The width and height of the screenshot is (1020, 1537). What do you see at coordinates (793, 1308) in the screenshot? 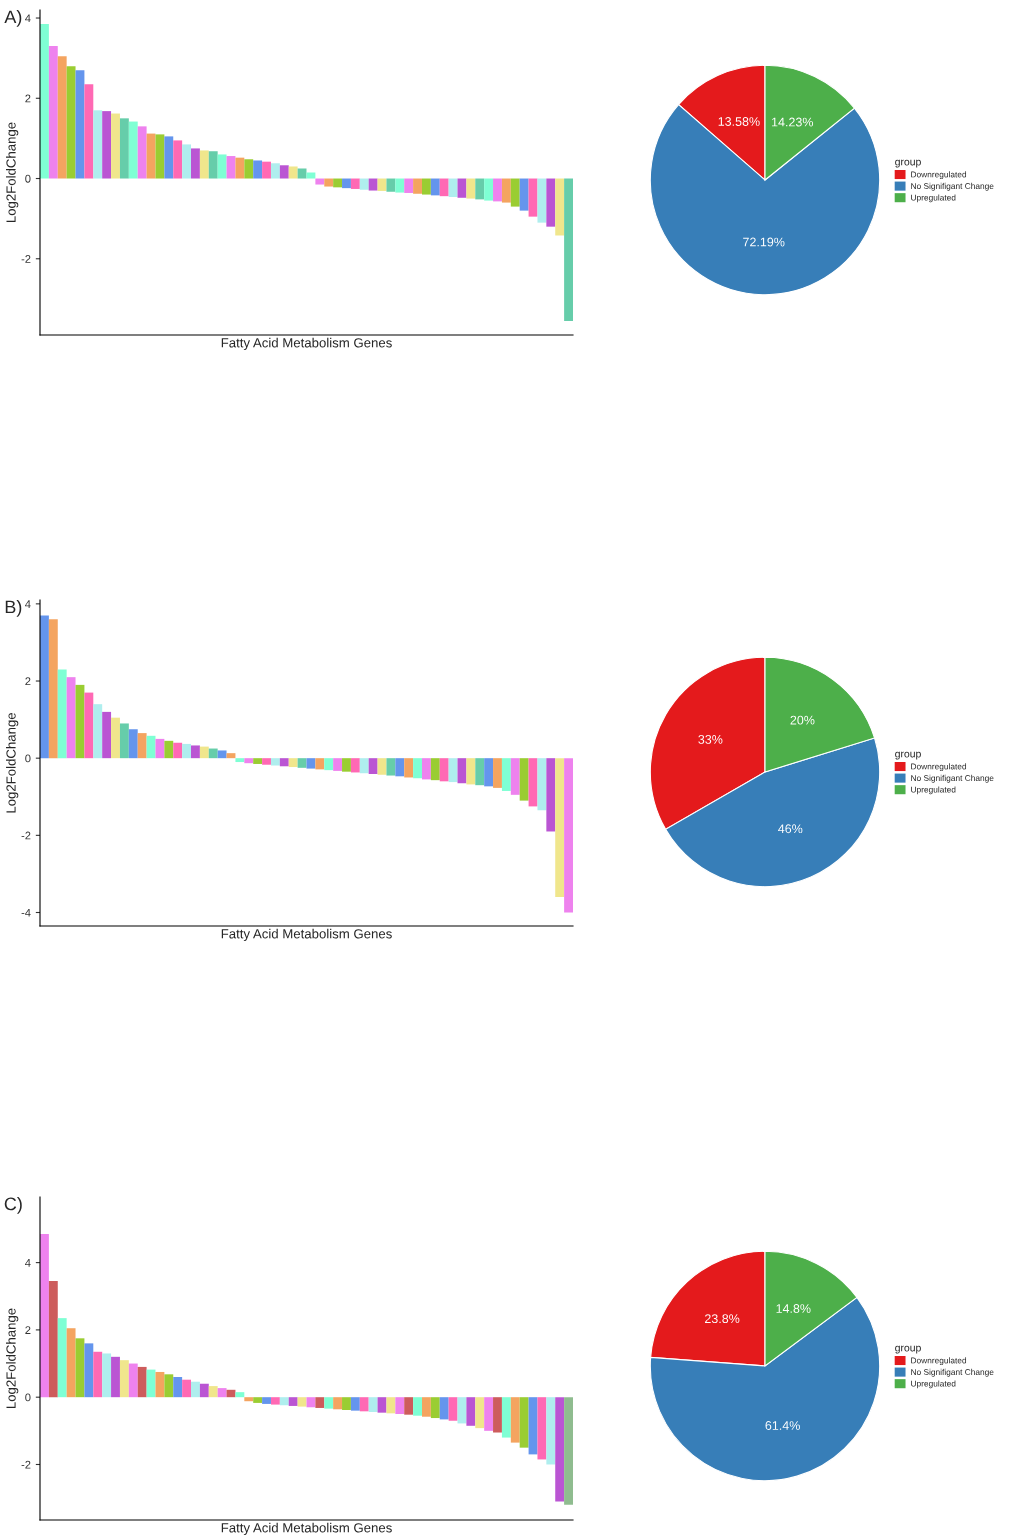
I see `data-label: 14.8%` at bounding box center [793, 1308].